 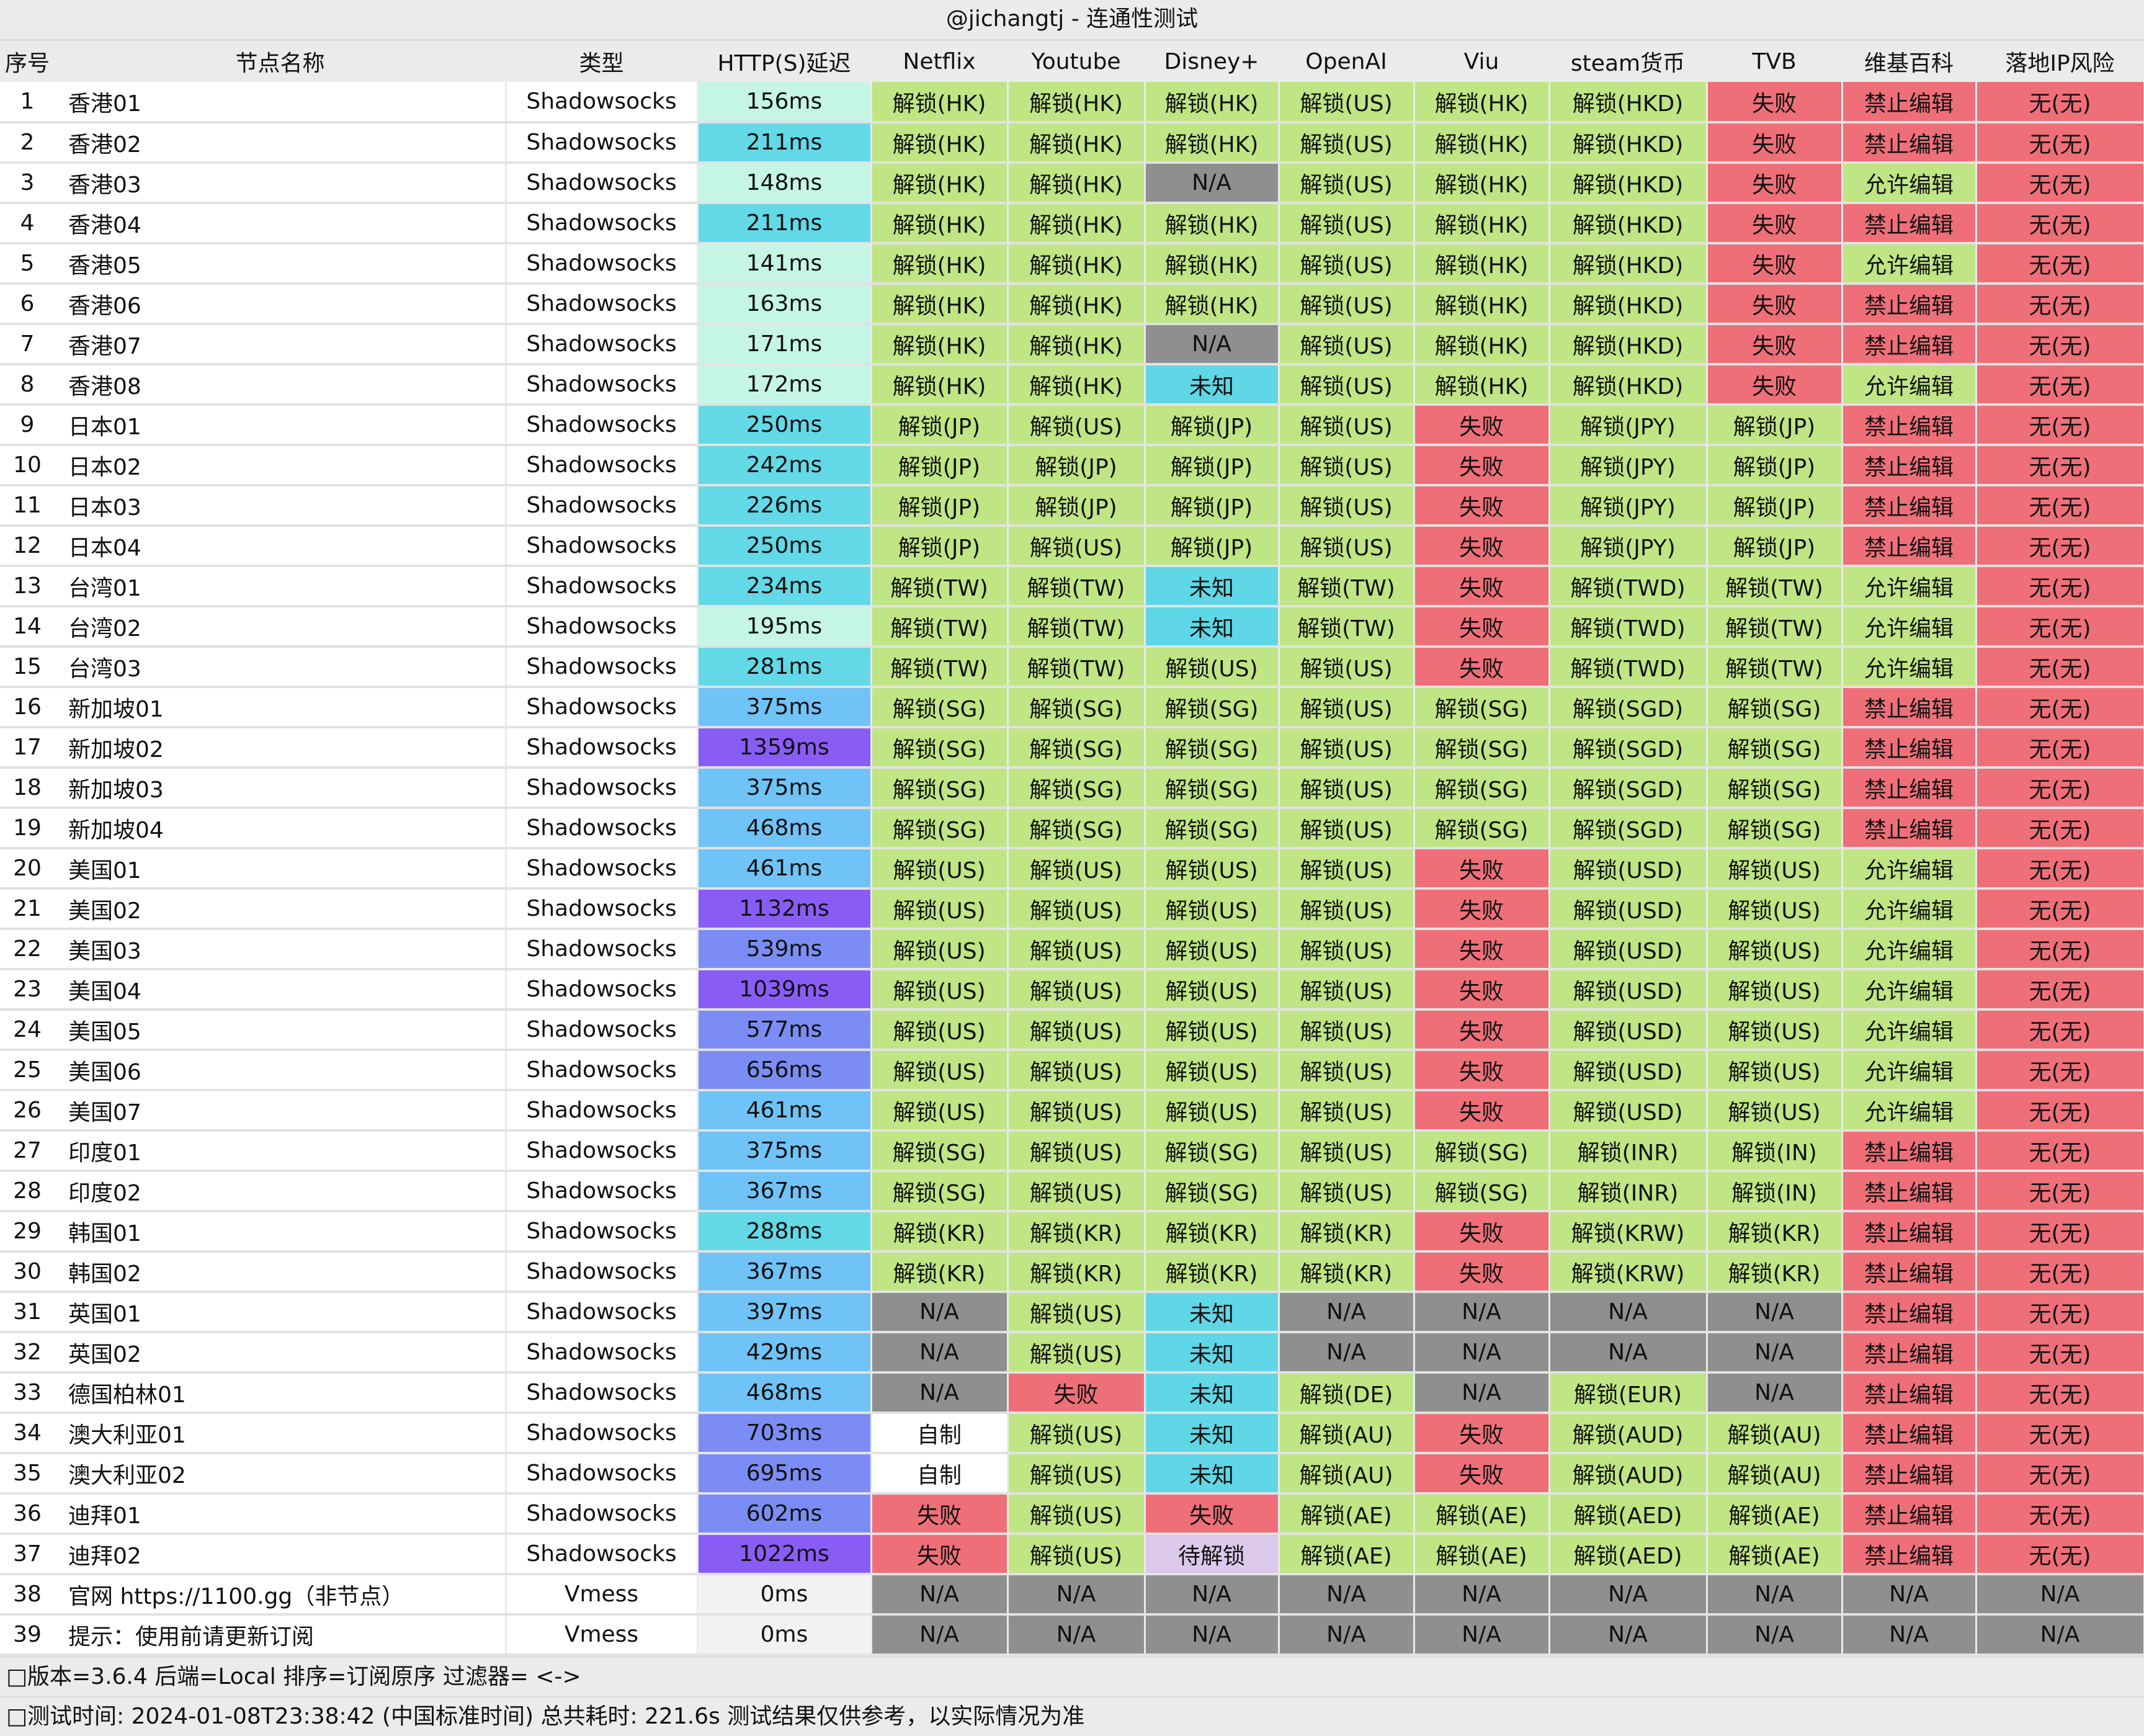 I want to click on window-title: @jichangtj - 连通性测试, so click(x=1072, y=20).